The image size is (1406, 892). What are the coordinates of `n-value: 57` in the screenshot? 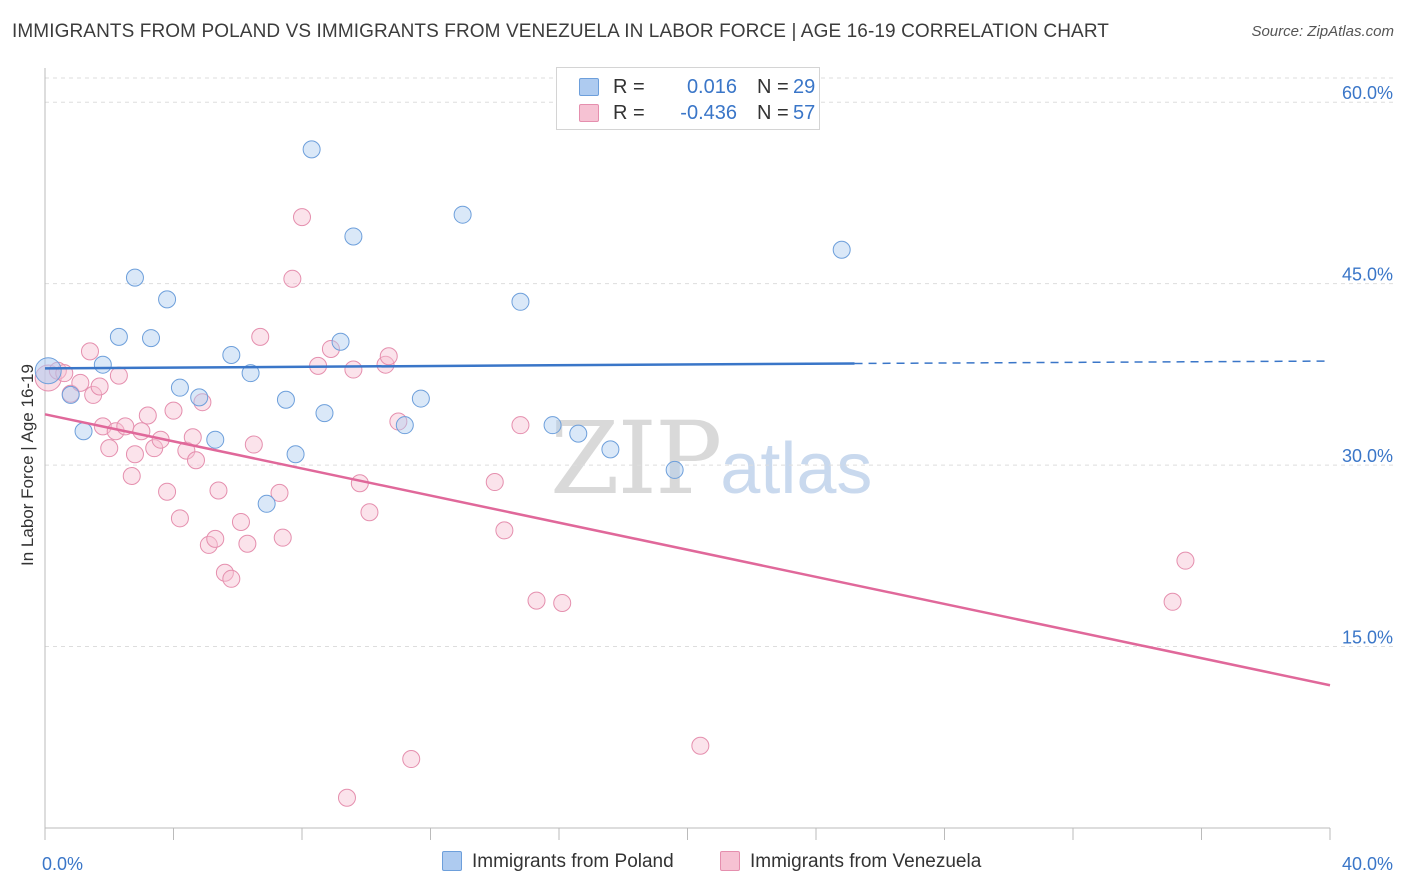 It's located at (804, 113).